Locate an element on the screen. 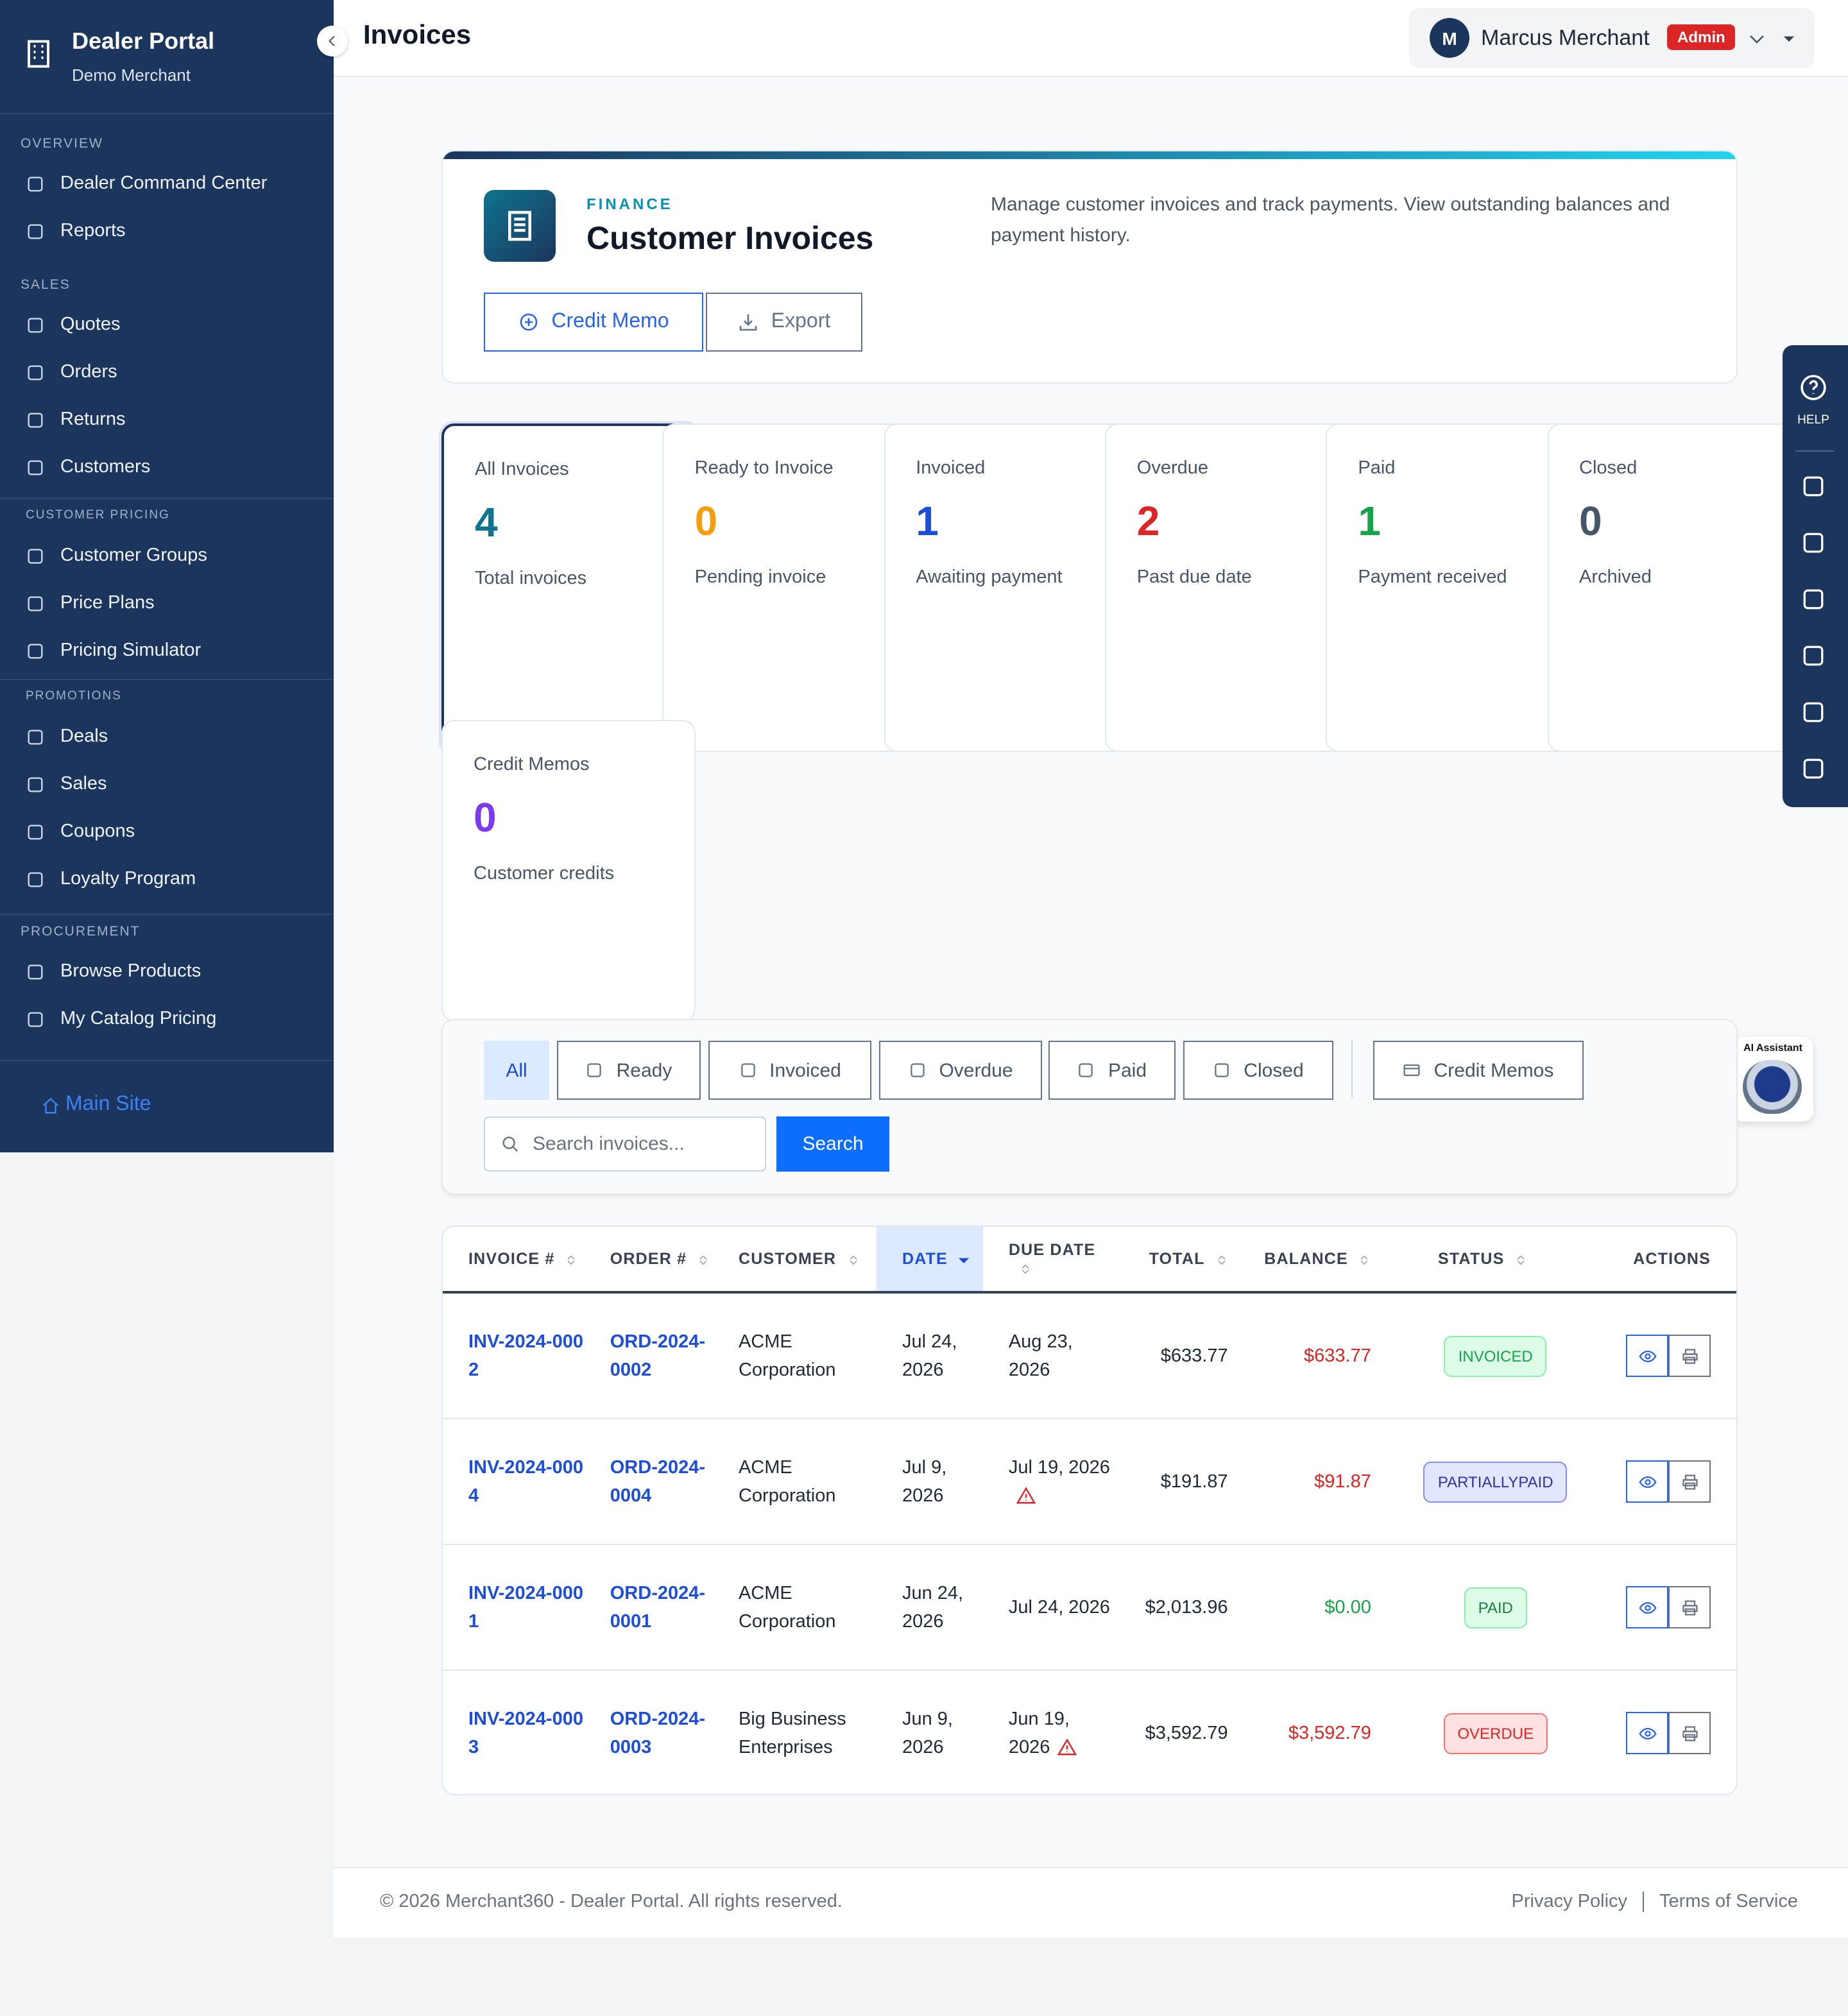 The width and height of the screenshot is (1848, 2016). status-badge: INVOICED is located at coordinates (1496, 1355).